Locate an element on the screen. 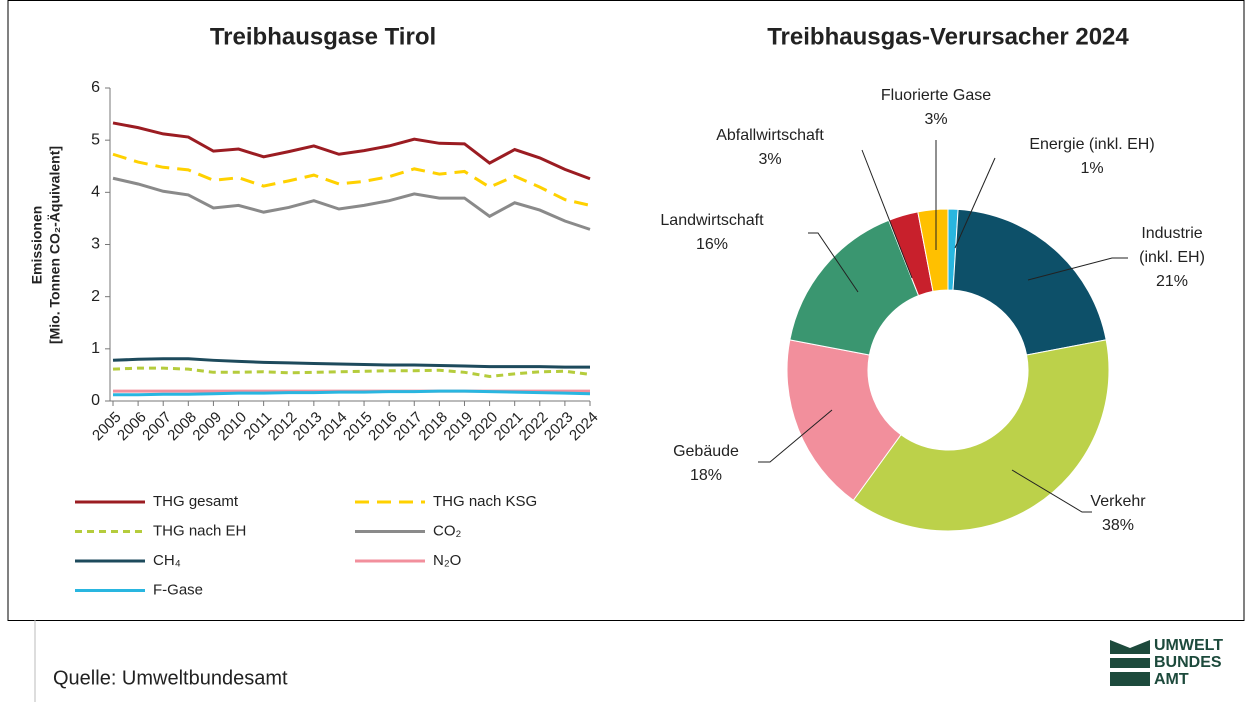 Image resolution: width=1252 pixels, height=702 pixels. slice-label: Energie (inkl. EH) 1% is located at coordinates (1092, 157).